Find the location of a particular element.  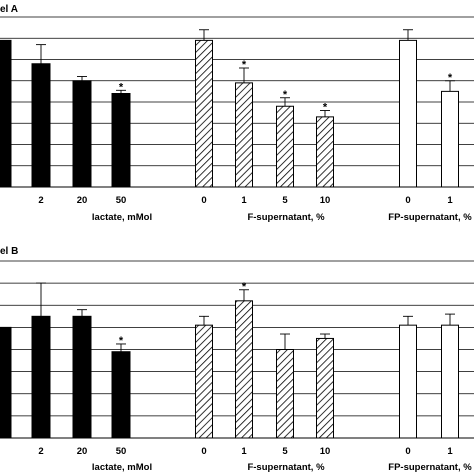

panel-b-group-label-fp-supernatant: FP-supernatant, % is located at coordinates (430, 467).